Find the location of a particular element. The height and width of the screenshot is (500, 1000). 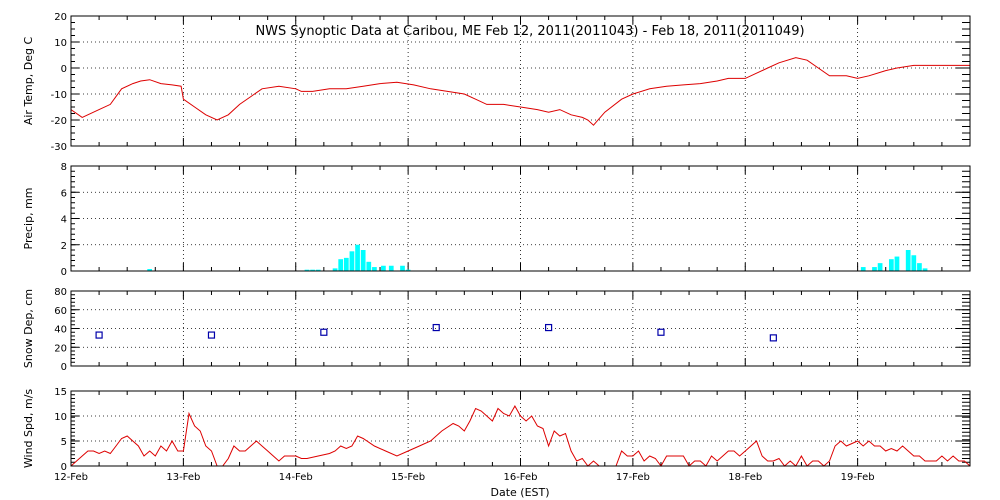

y-axis-label: Snow Dep, cm is located at coordinates (28, 328).